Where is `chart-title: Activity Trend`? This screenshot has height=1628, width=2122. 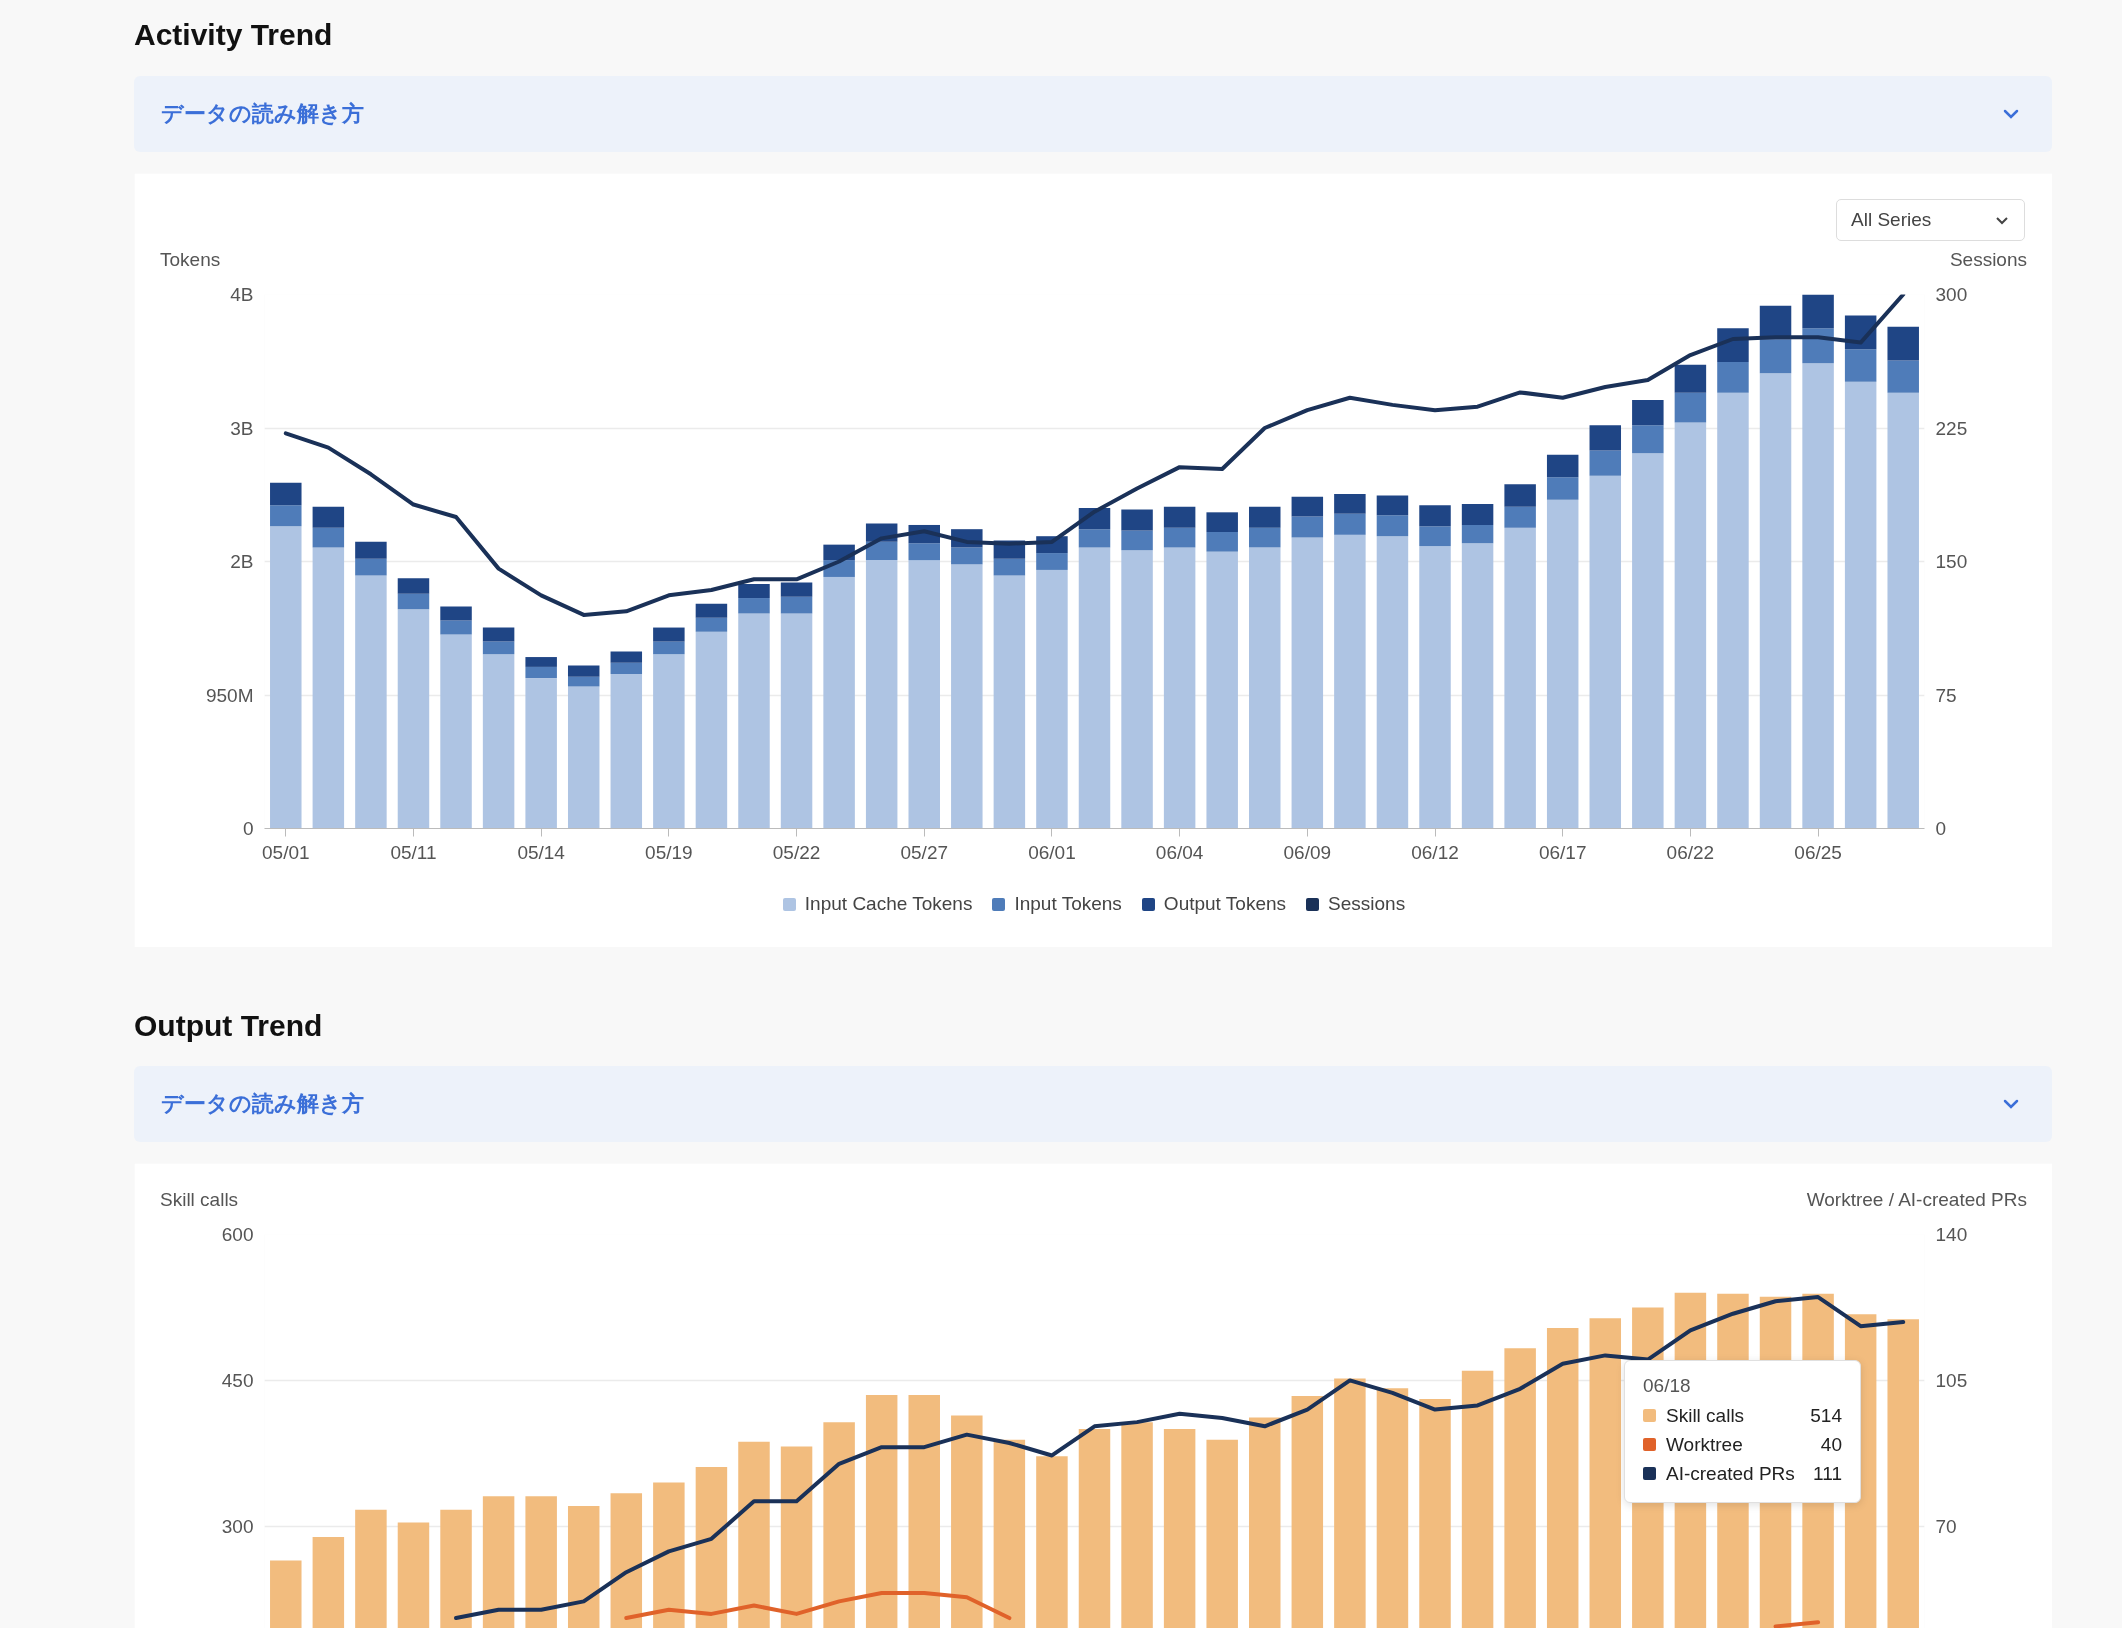 chart-title: Activity Trend is located at coordinates (233, 35).